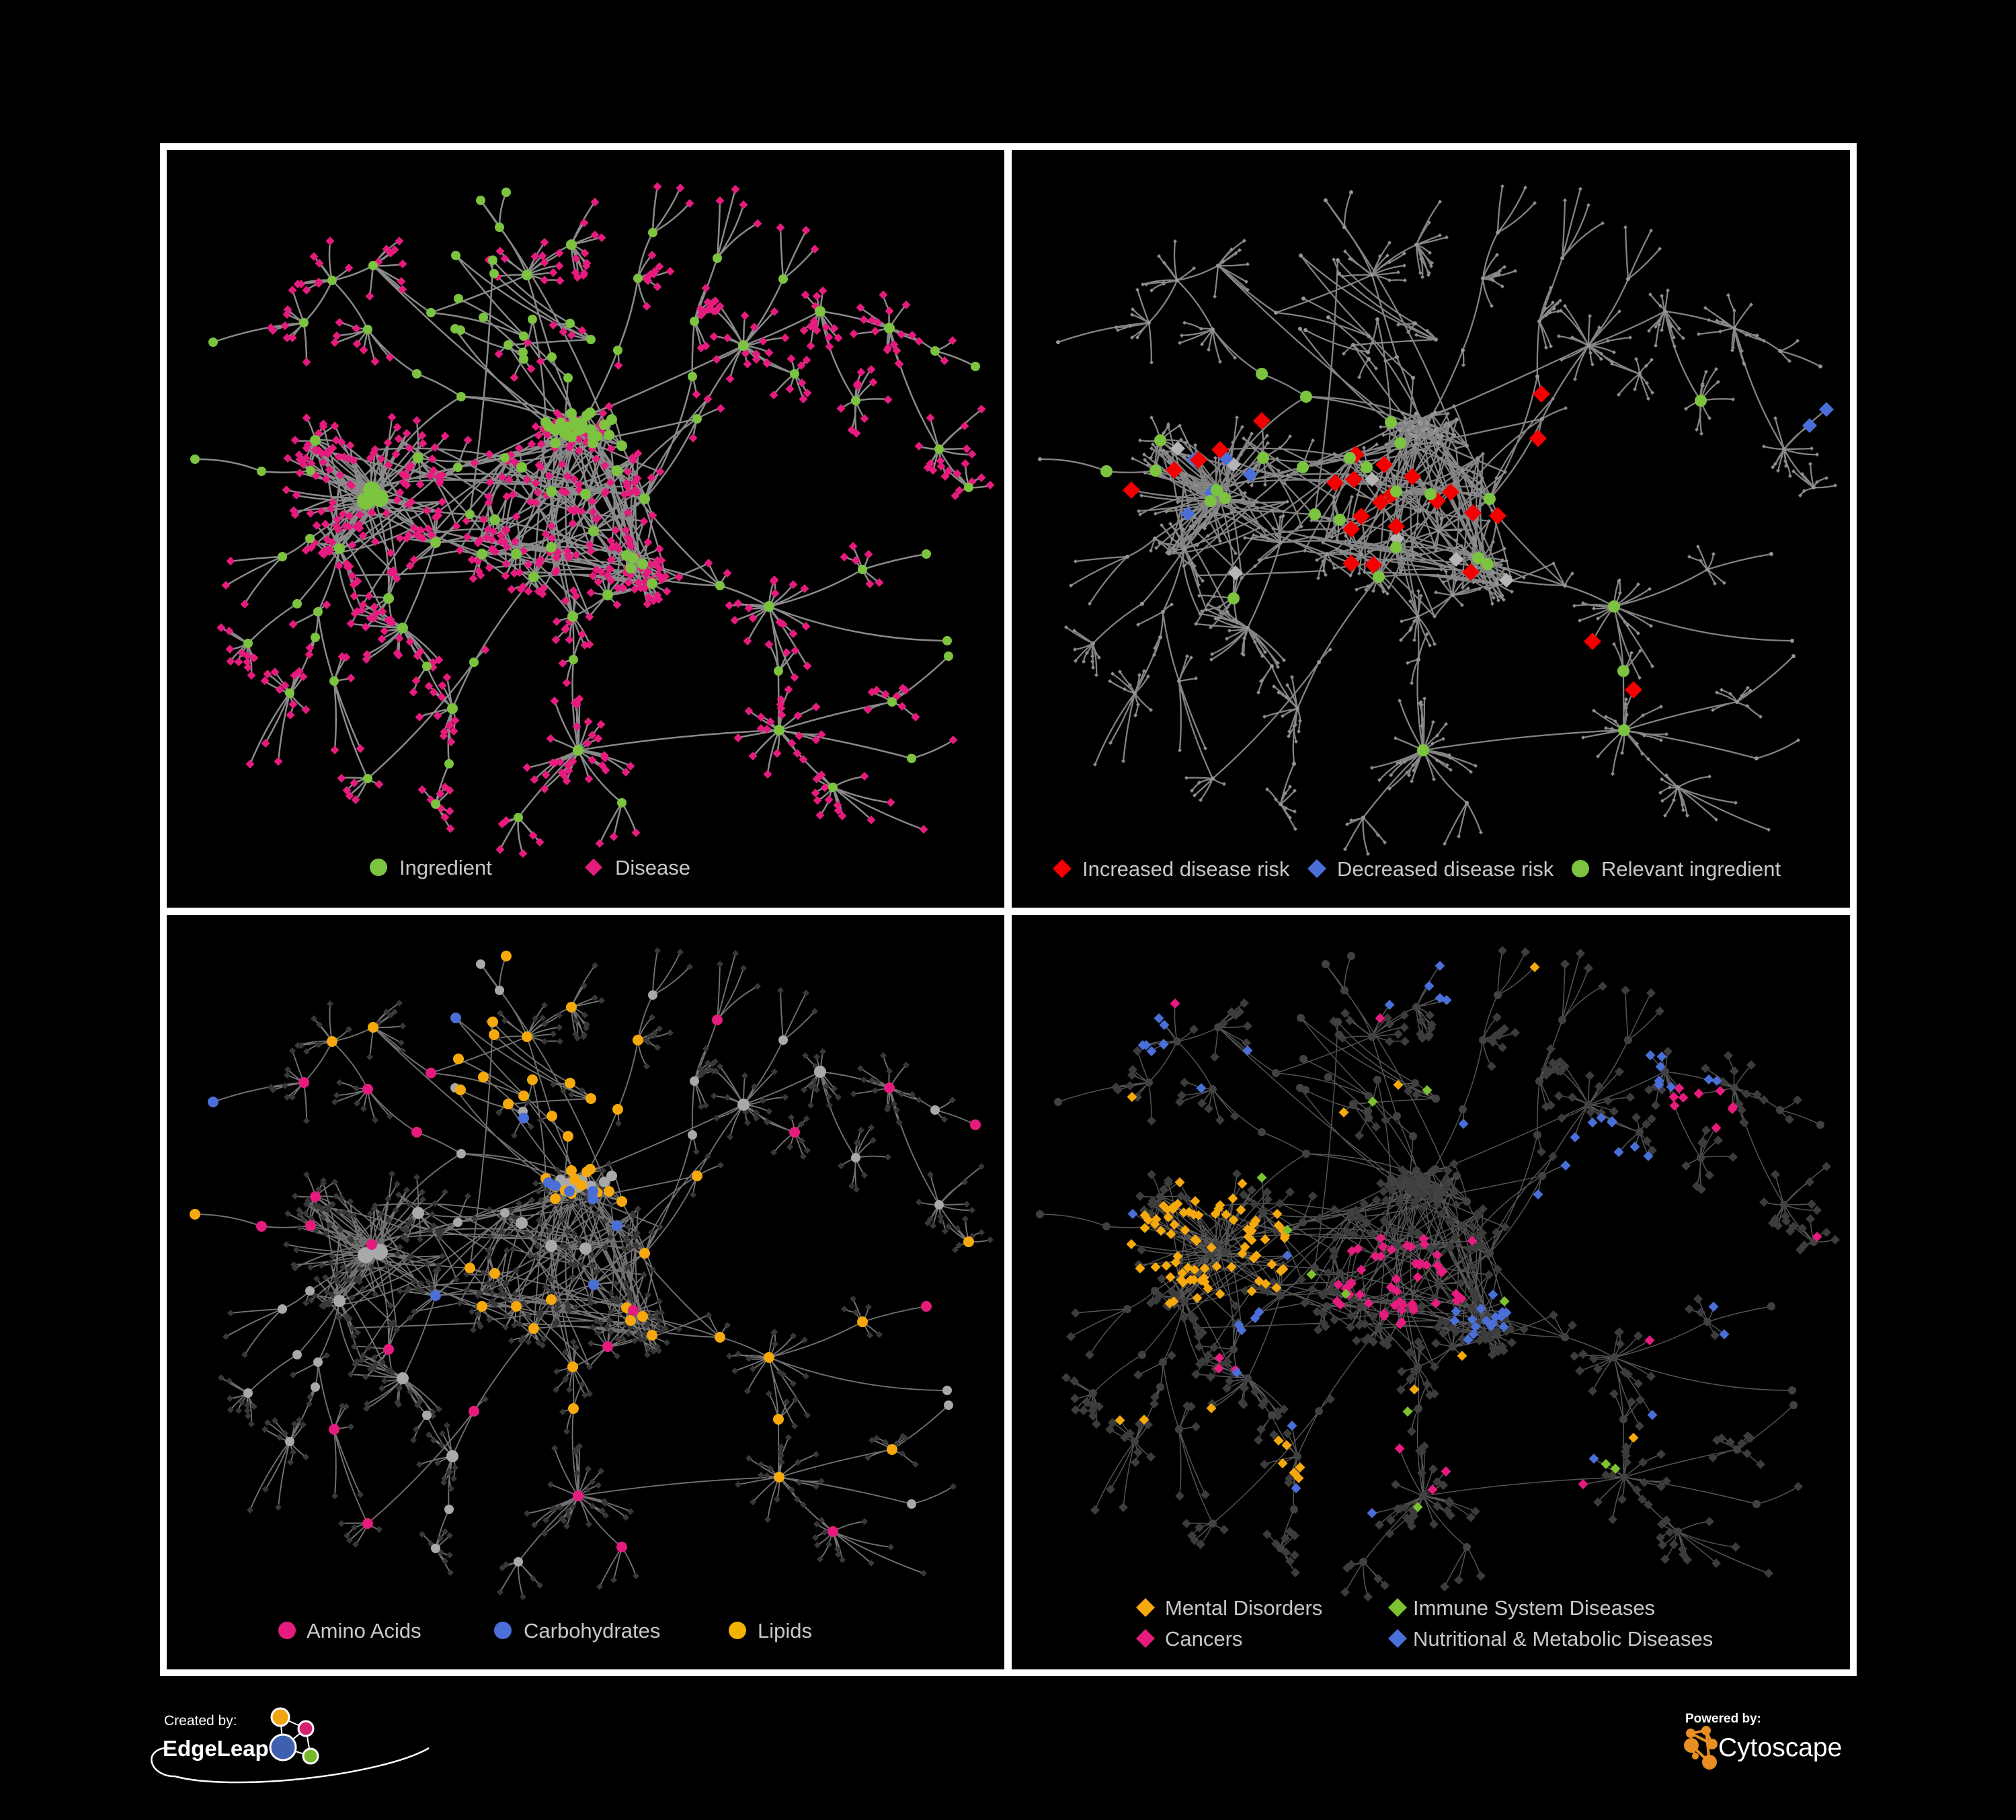 This screenshot has height=1820, width=2016. Describe the element at coordinates (1203, 1639) in the screenshot. I see `svg-text: Cancers` at that location.